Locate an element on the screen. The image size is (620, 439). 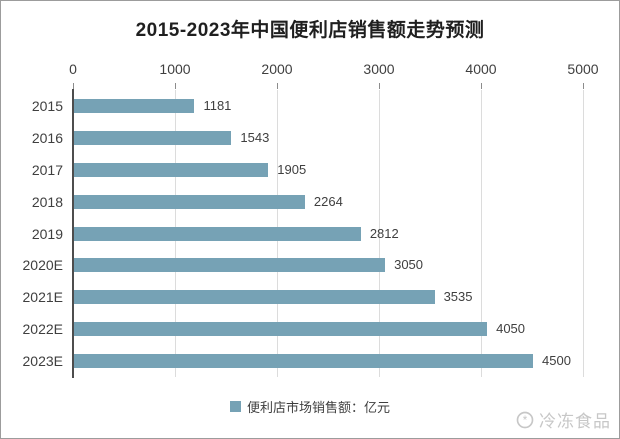
y-axis-label: 2022E is located at coordinates (42, 329).